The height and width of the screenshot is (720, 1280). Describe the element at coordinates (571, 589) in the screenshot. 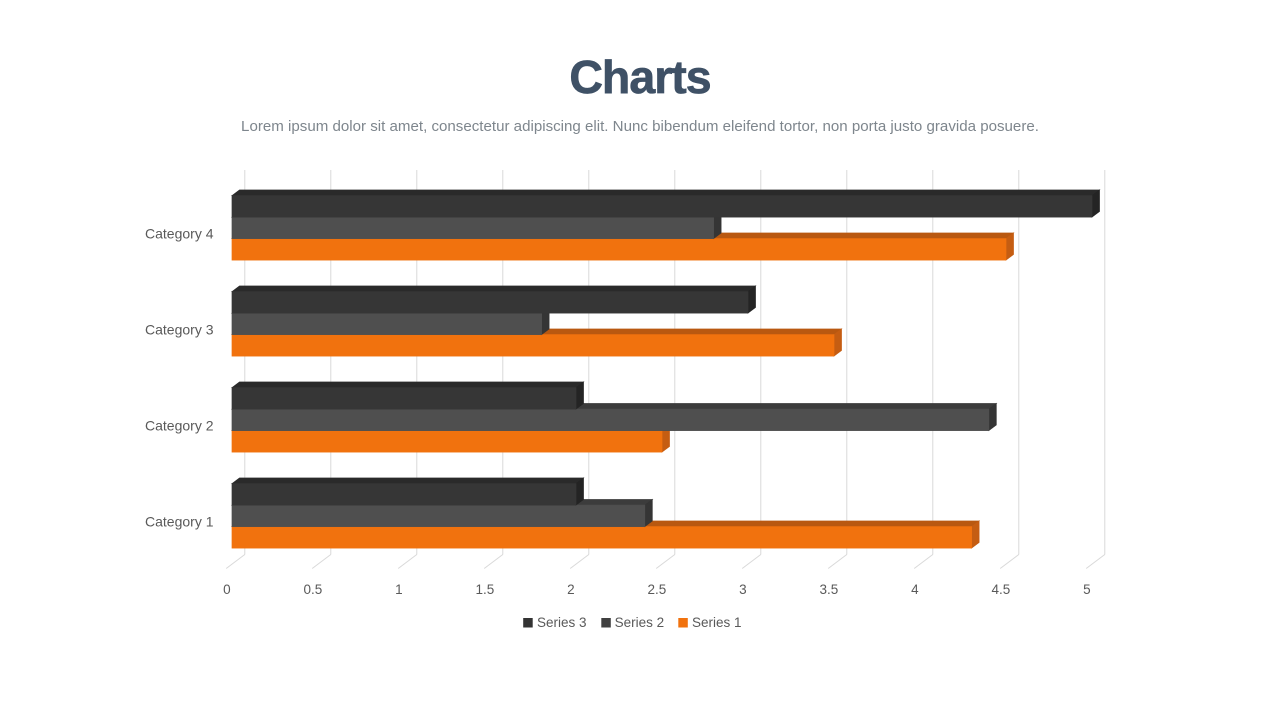

I see `svg-text: 2` at that location.